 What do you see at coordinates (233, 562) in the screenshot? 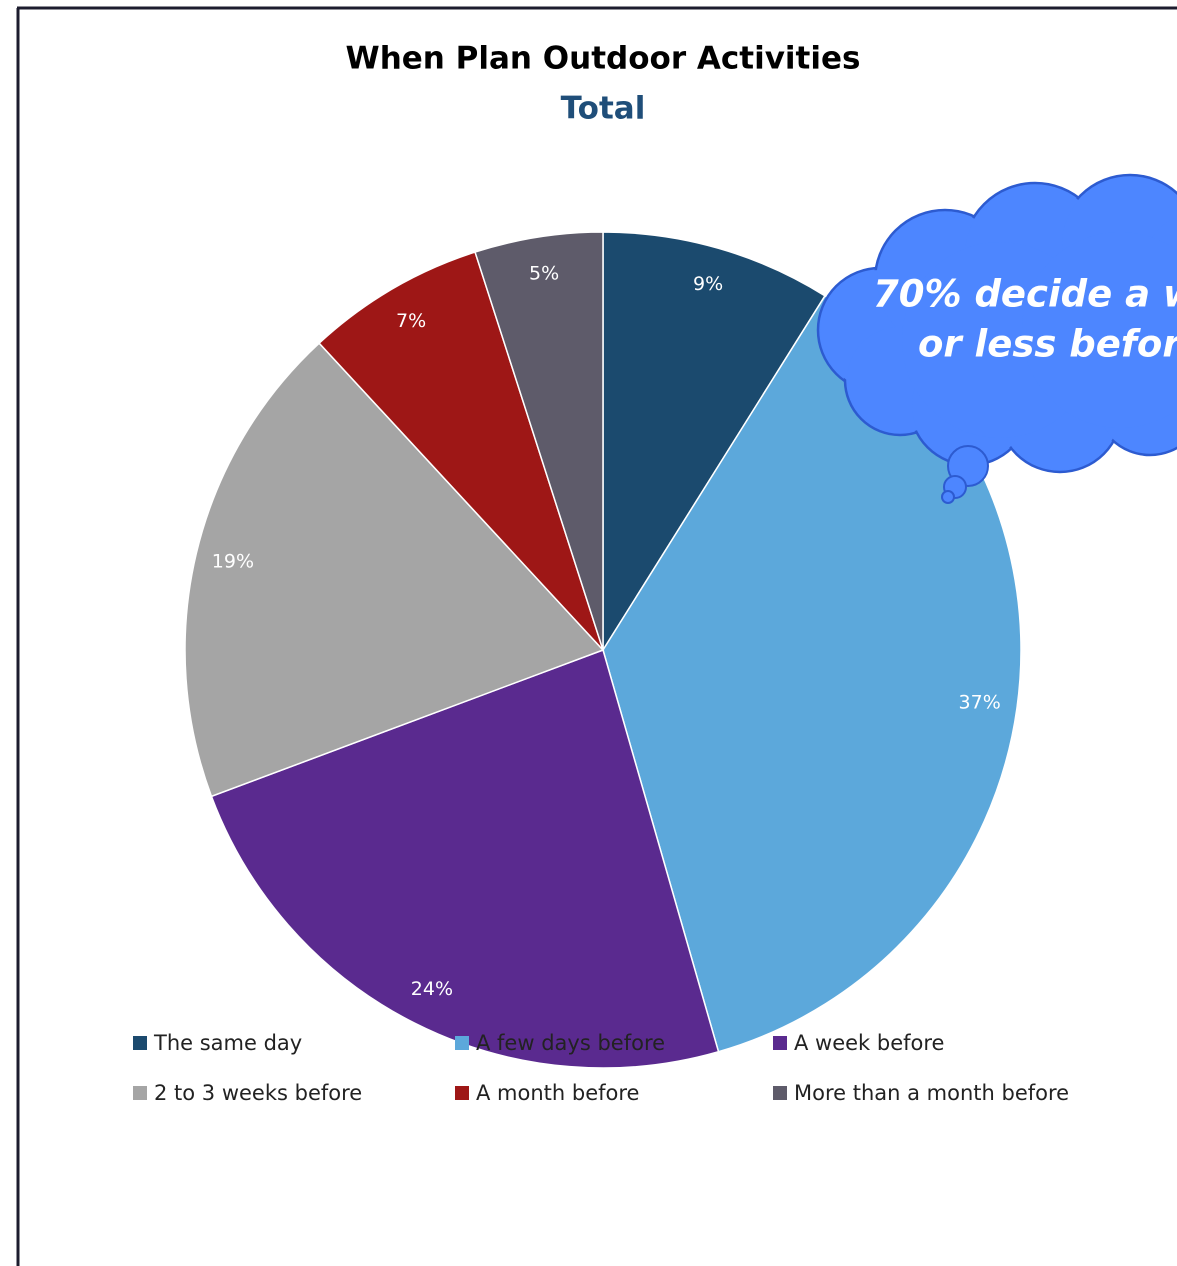
I see `data-label: 19%` at bounding box center [233, 562].